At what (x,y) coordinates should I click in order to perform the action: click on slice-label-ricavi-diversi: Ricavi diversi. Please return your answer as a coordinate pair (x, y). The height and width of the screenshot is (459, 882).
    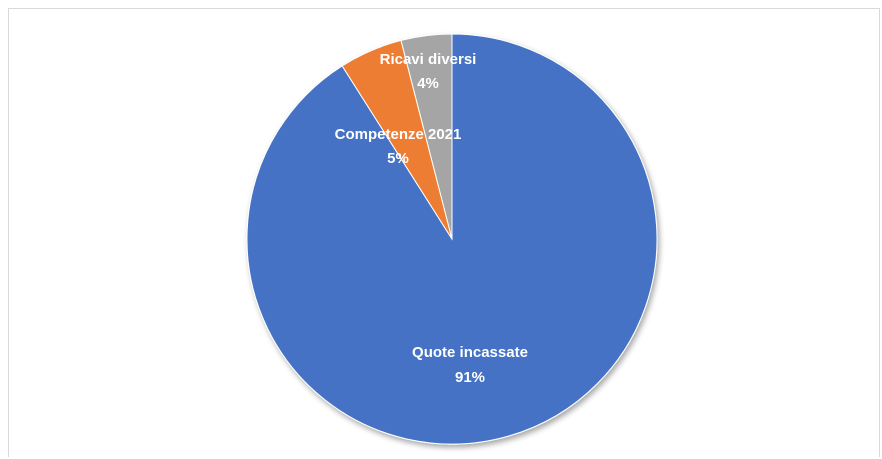
    Looking at the image, I should click on (428, 59).